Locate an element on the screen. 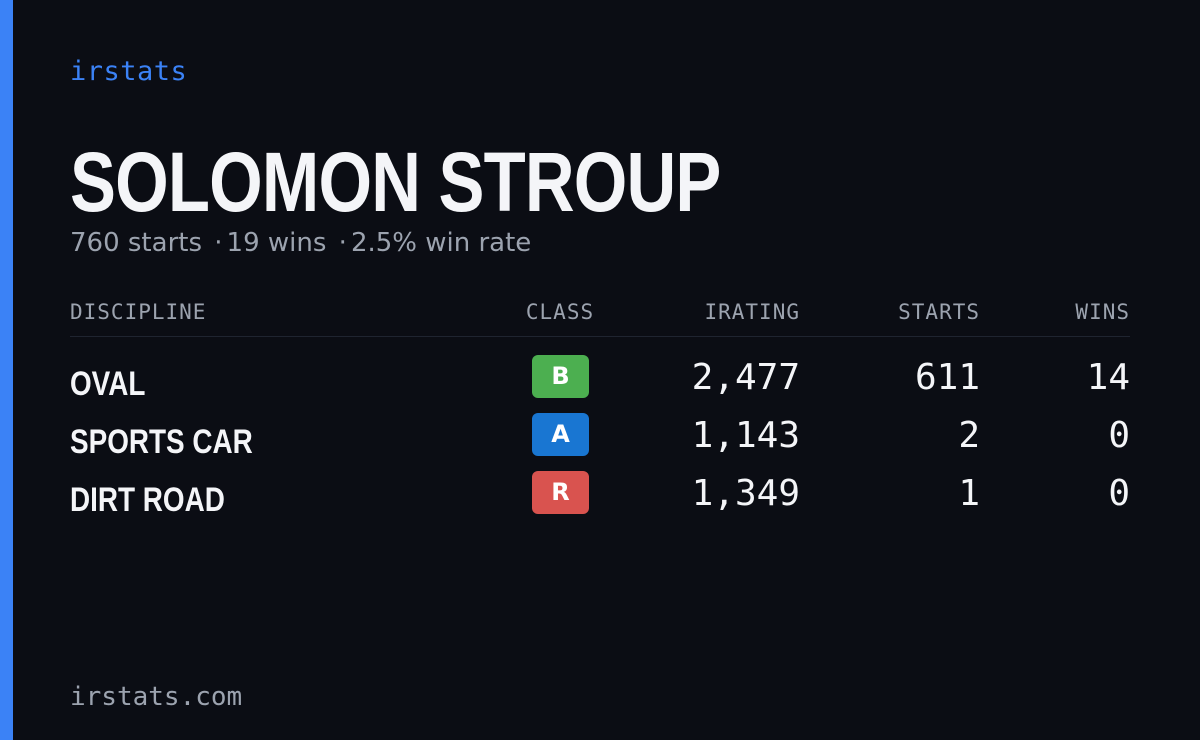  starts-value: 1 is located at coordinates (969, 493).